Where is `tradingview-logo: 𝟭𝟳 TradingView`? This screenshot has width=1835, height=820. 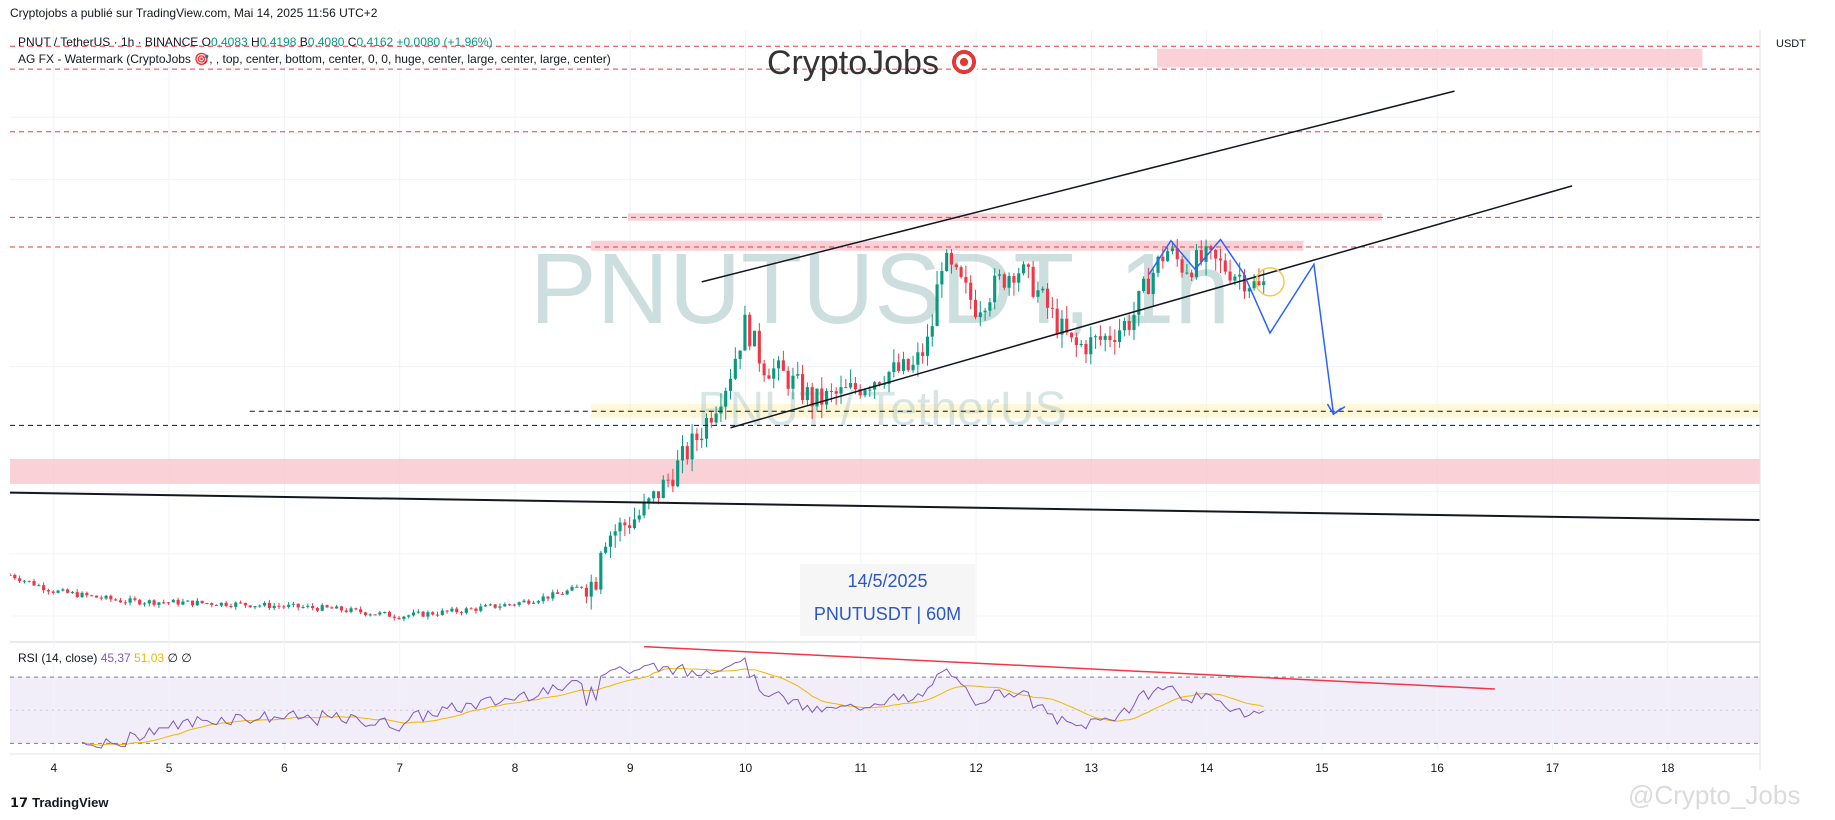
tradingview-logo: 𝟭𝟳 TradingView is located at coordinates (59, 803).